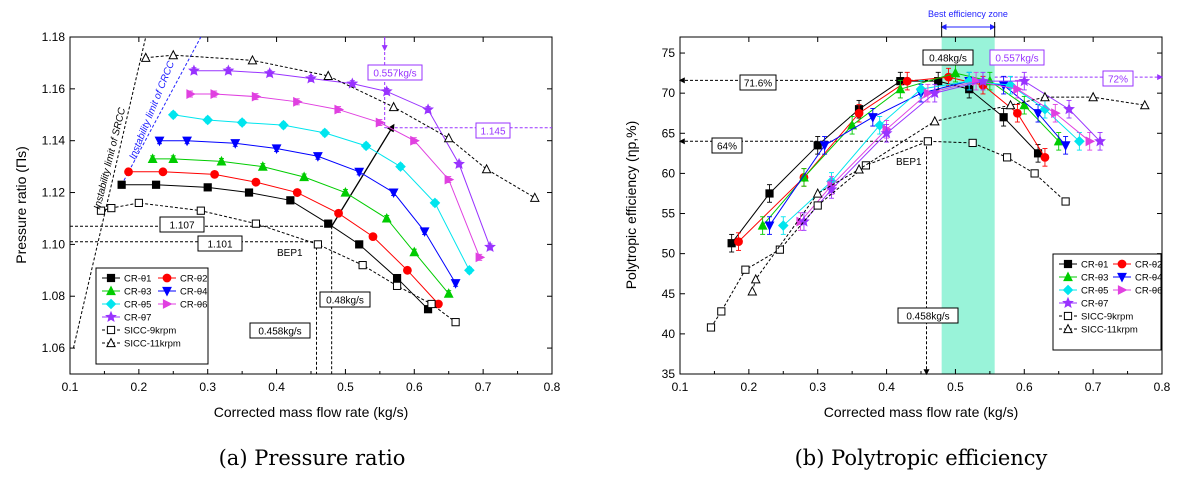 The height and width of the screenshot is (478, 1177). What do you see at coordinates (280, 330) in the screenshot?
I see `value-box-0458-a` at bounding box center [280, 330].